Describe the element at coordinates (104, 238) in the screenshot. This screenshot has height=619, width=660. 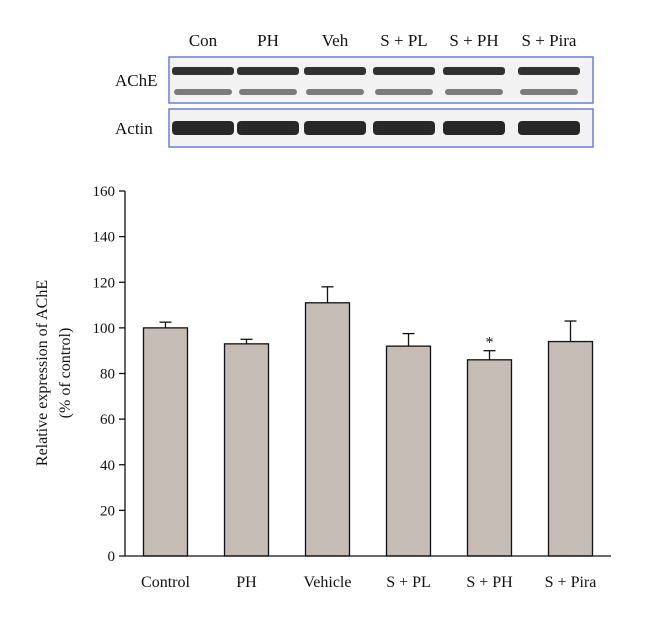
I see `y-tick-label: 140` at that location.